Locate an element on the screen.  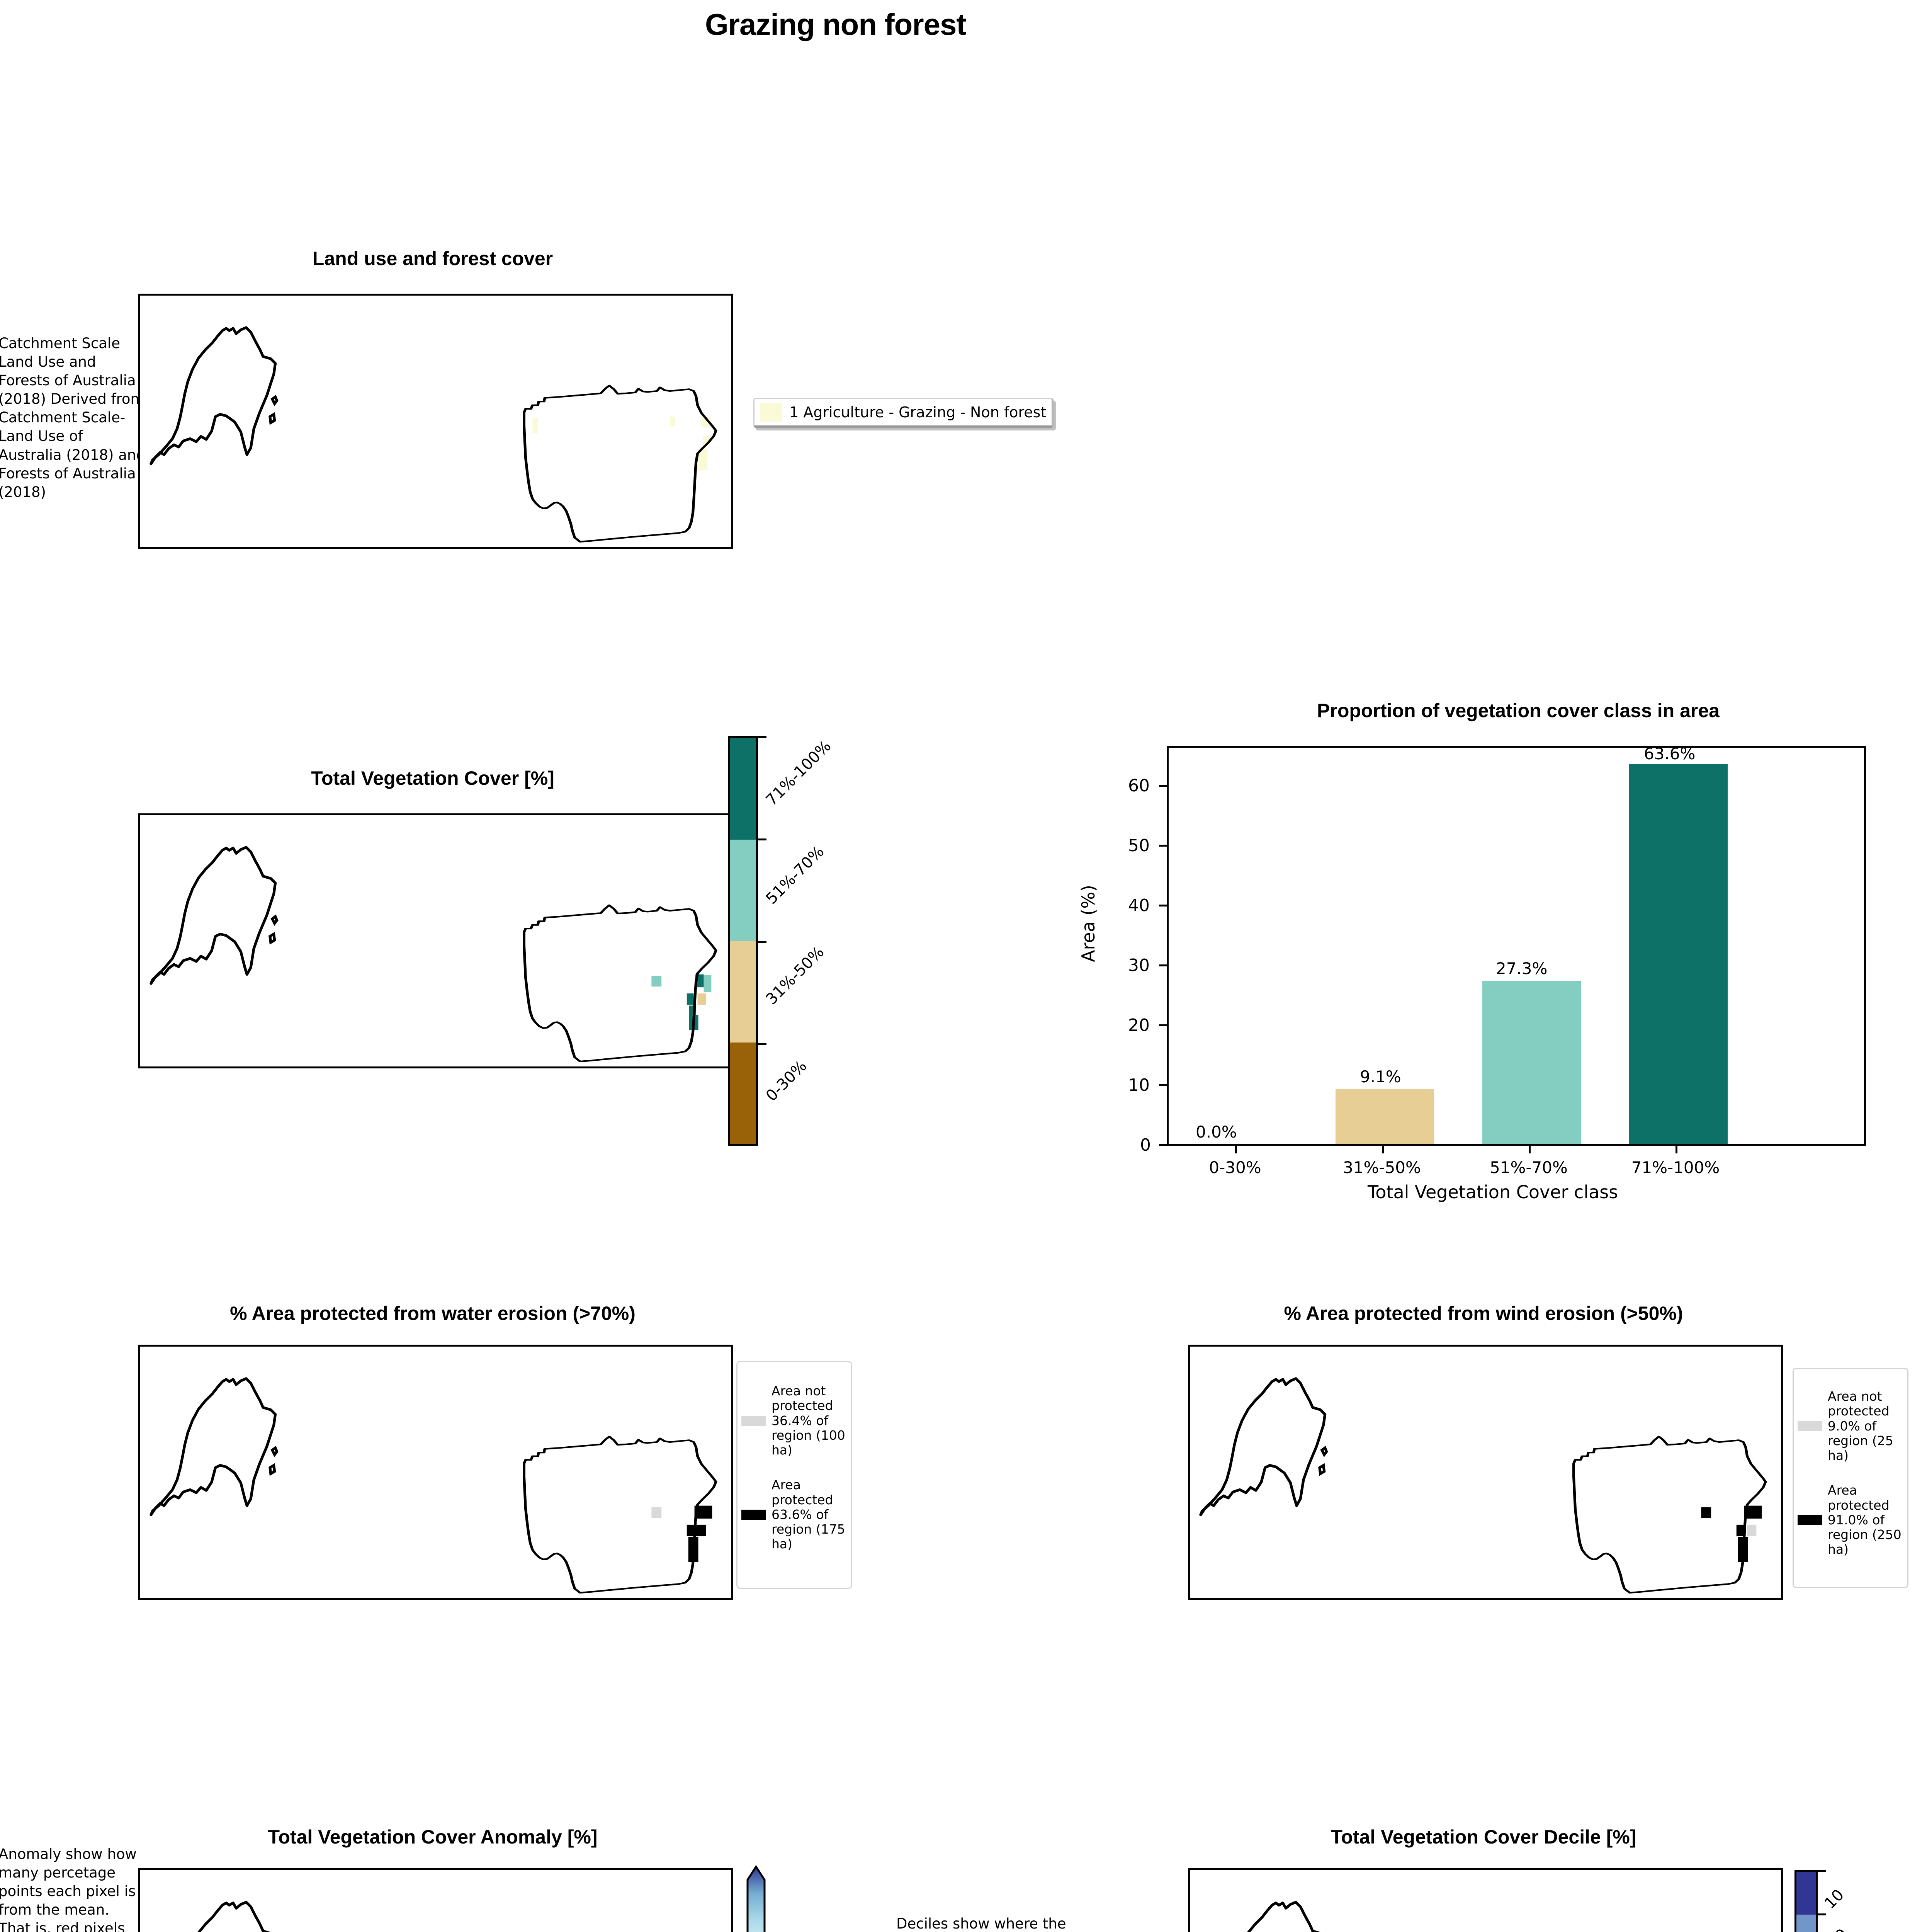
bar-label-71-100: 63.6% is located at coordinates (1670, 753).